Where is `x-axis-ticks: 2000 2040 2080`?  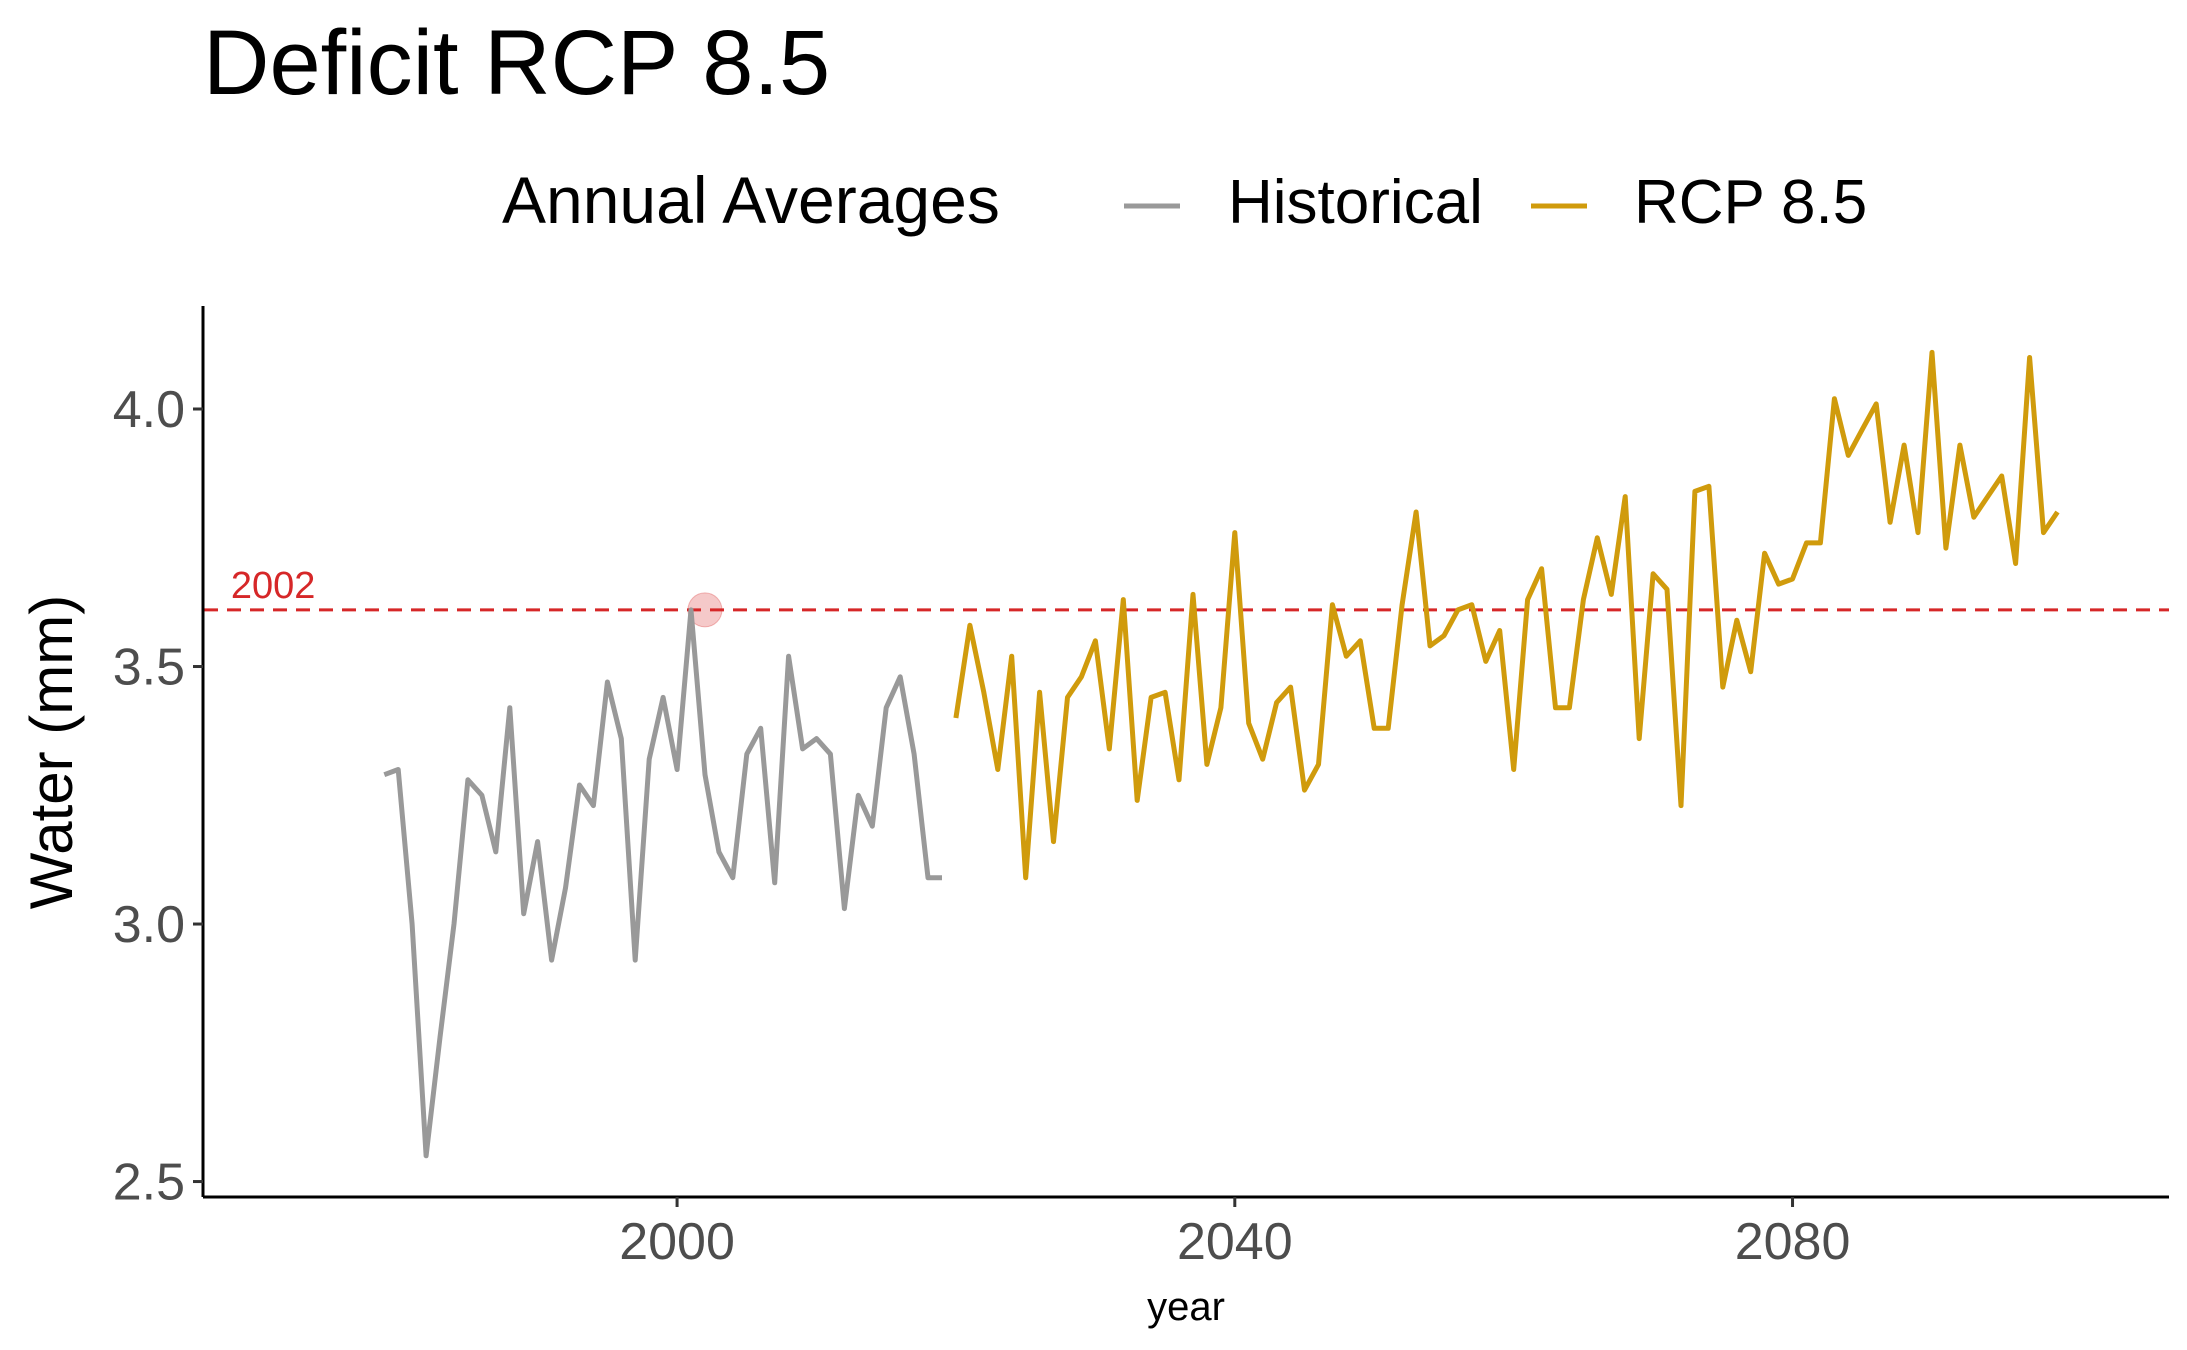
x-axis-ticks: 2000 2040 2080 is located at coordinates (1234, 1234).